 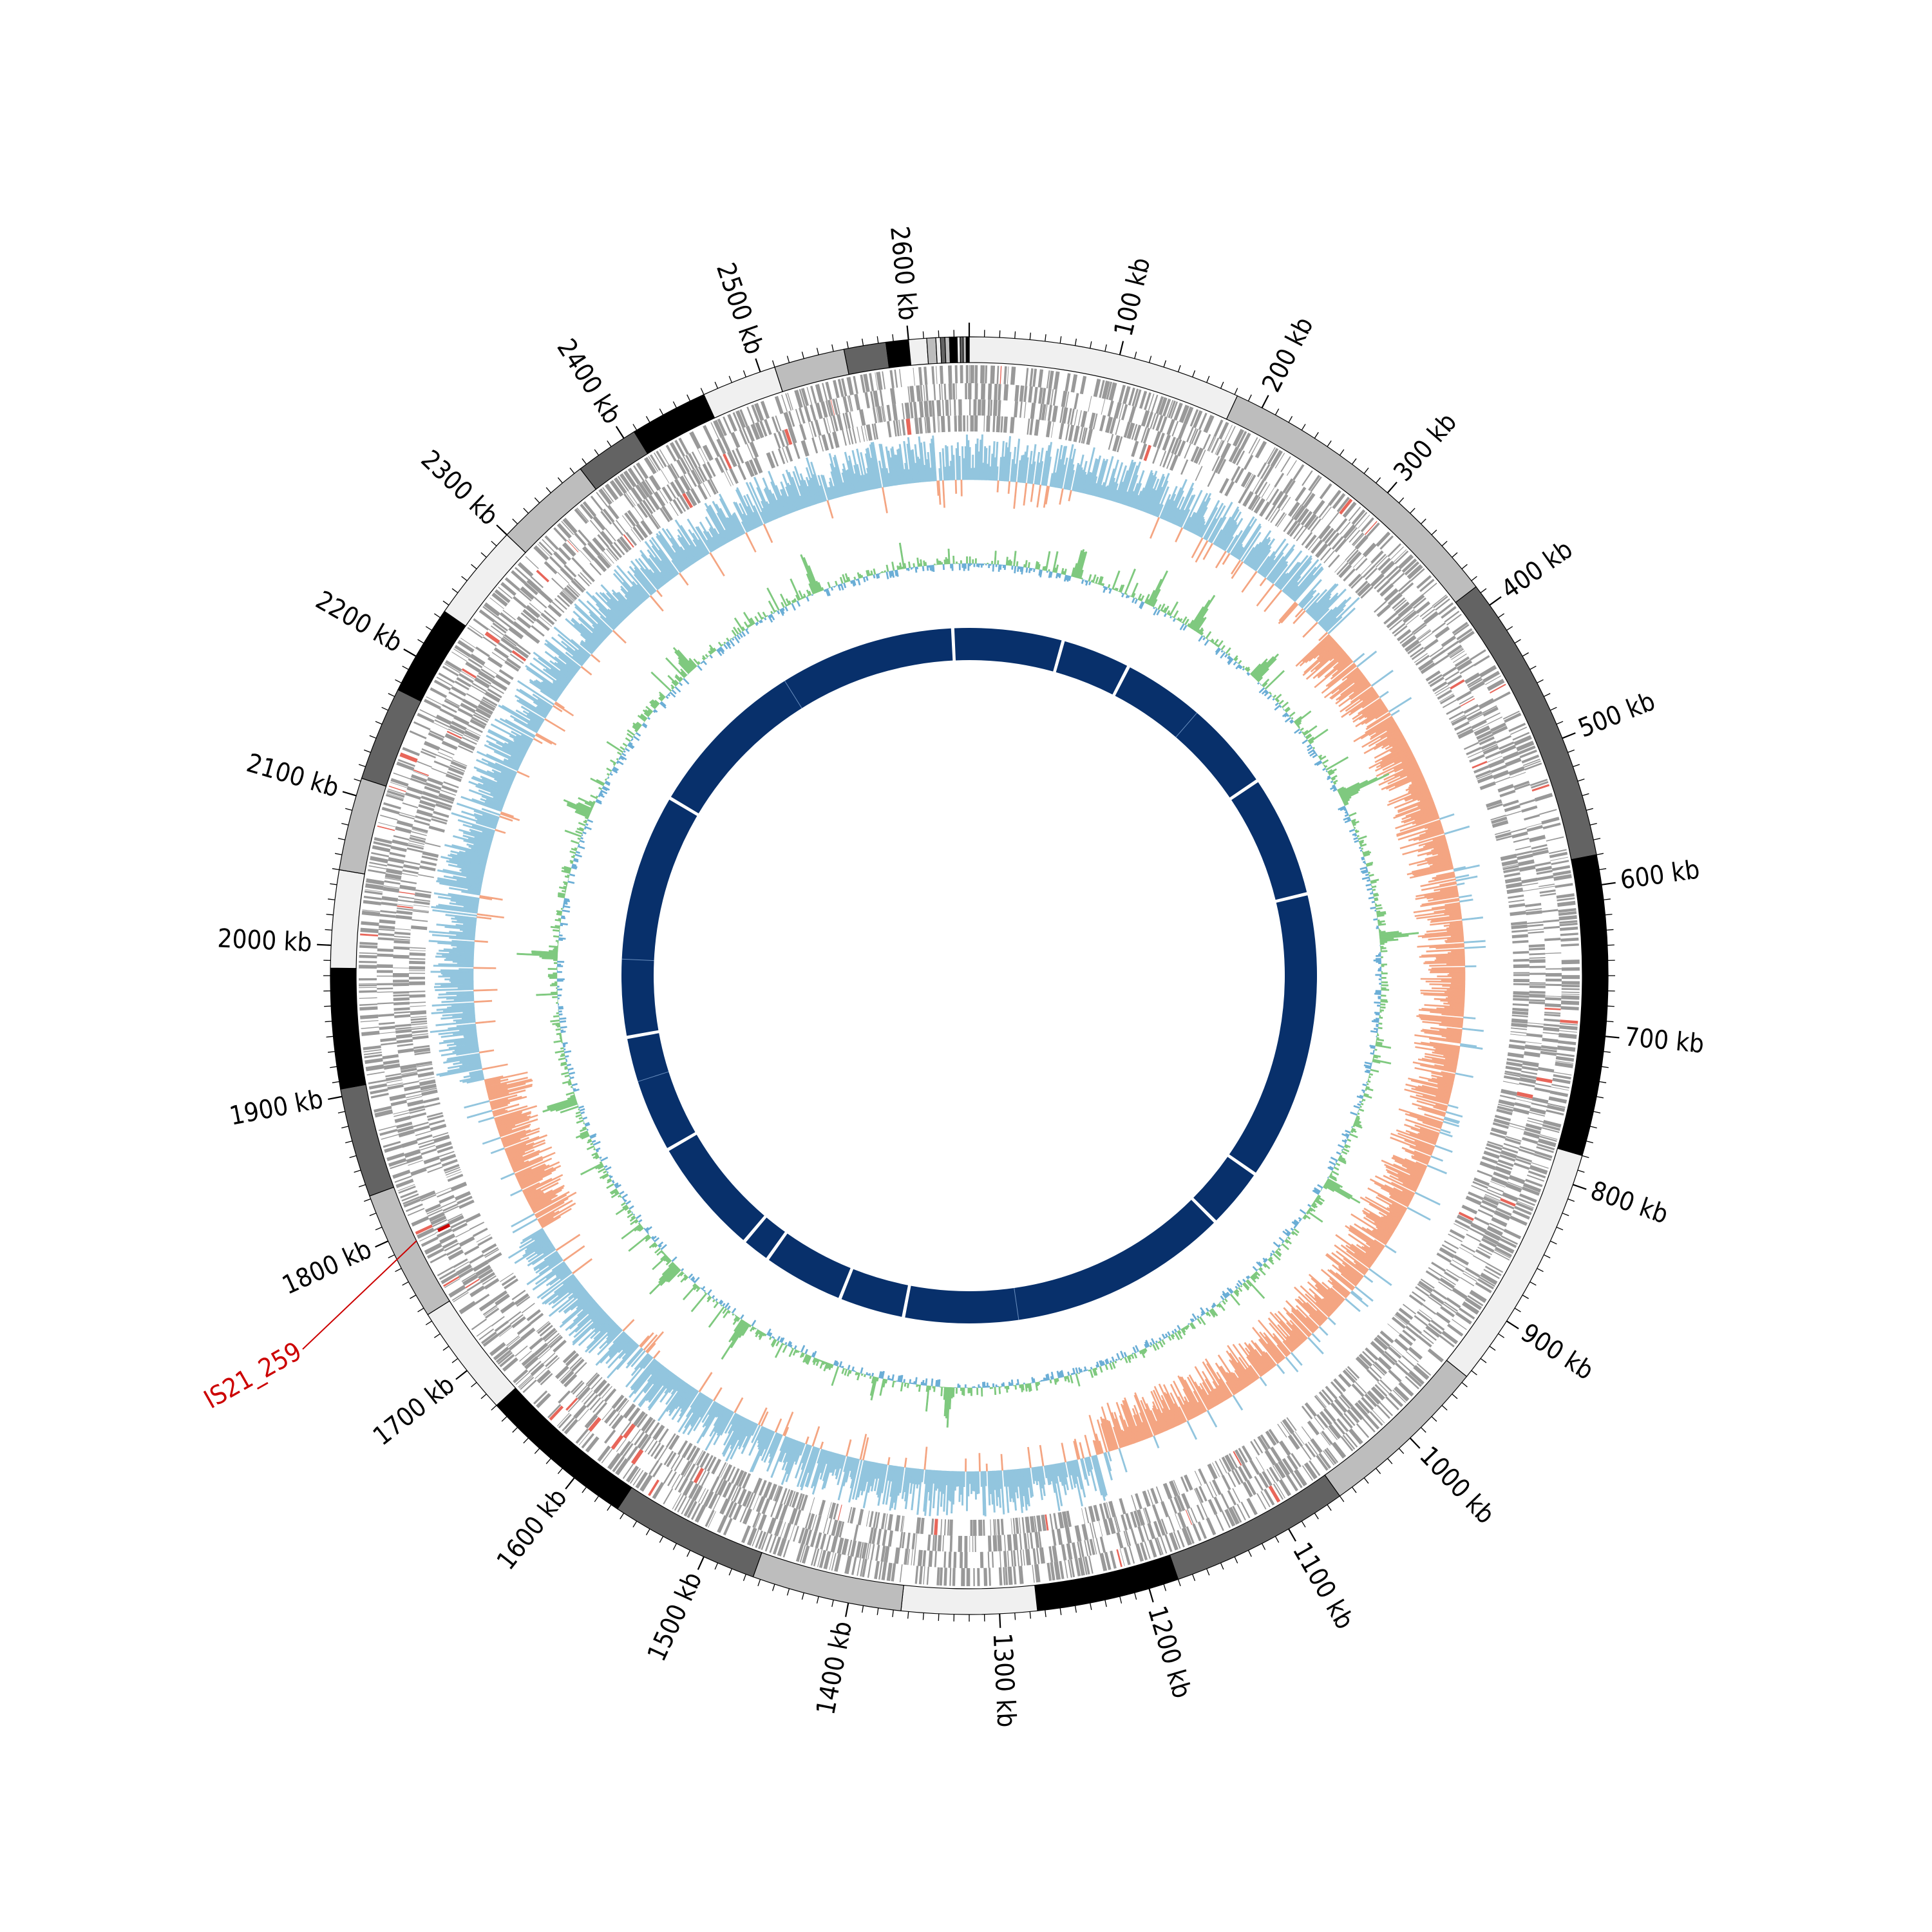 What do you see at coordinates (1273, 1034) in the screenshot?
I see `contig-block` at bounding box center [1273, 1034].